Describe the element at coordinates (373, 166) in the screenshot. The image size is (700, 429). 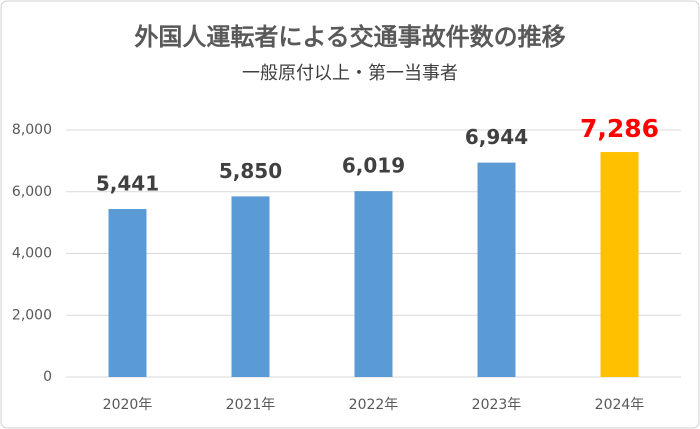
I see `value-label: 6,019` at that location.